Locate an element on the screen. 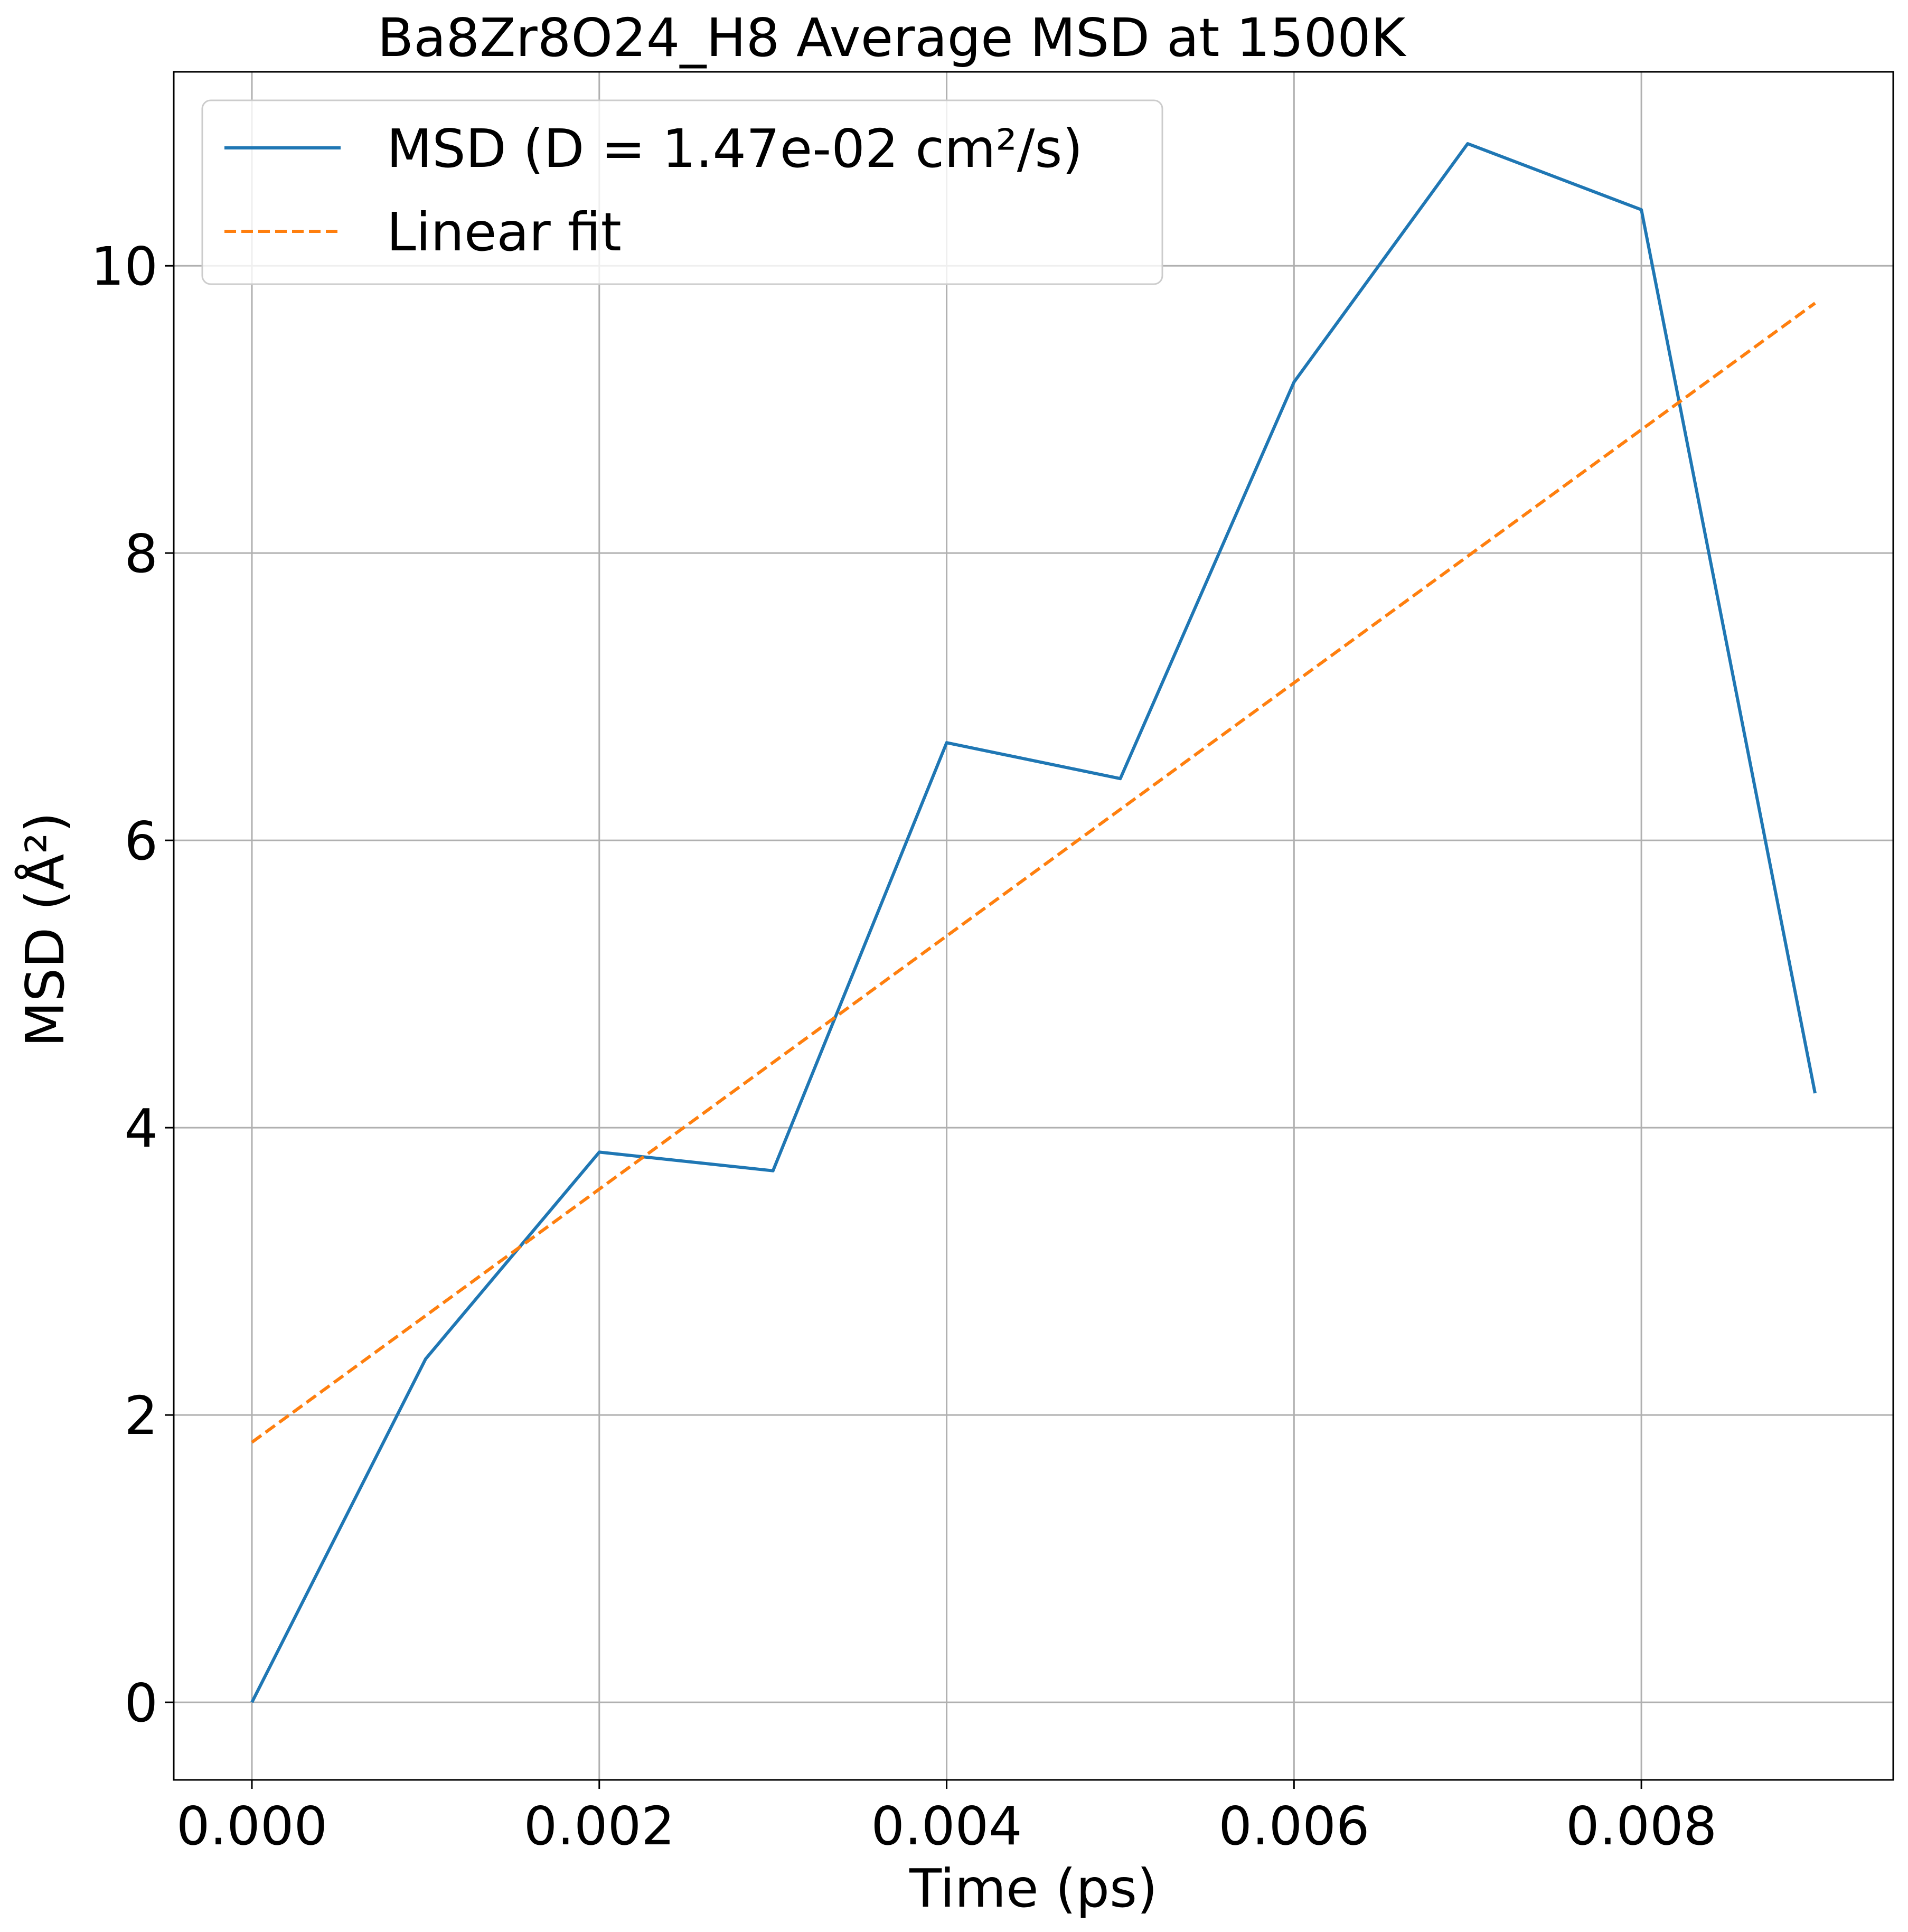  y-tick-label: 4 is located at coordinates (141, 1128).